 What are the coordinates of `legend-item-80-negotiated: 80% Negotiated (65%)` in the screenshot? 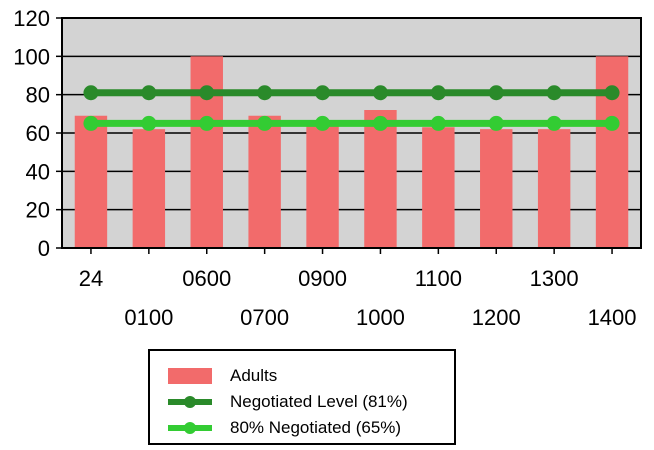 It's located at (284, 428).